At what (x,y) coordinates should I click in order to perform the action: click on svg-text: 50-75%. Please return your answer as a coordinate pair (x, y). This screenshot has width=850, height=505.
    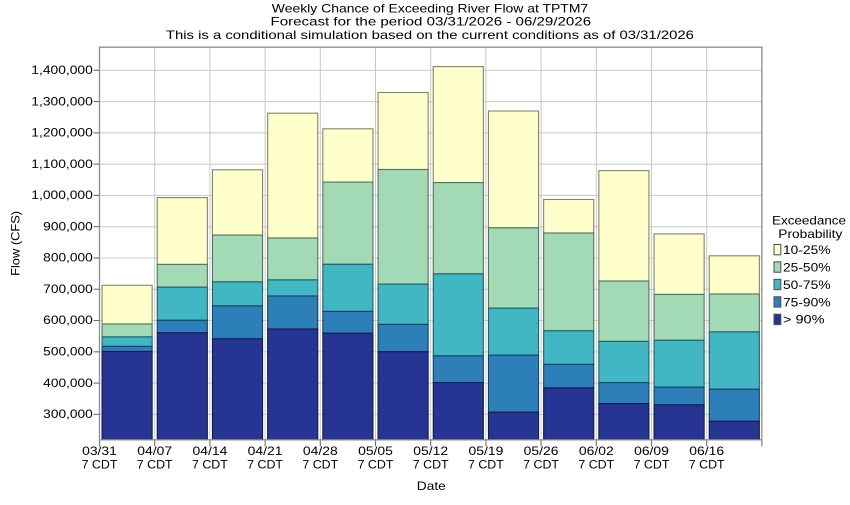
    Looking at the image, I should click on (807, 285).